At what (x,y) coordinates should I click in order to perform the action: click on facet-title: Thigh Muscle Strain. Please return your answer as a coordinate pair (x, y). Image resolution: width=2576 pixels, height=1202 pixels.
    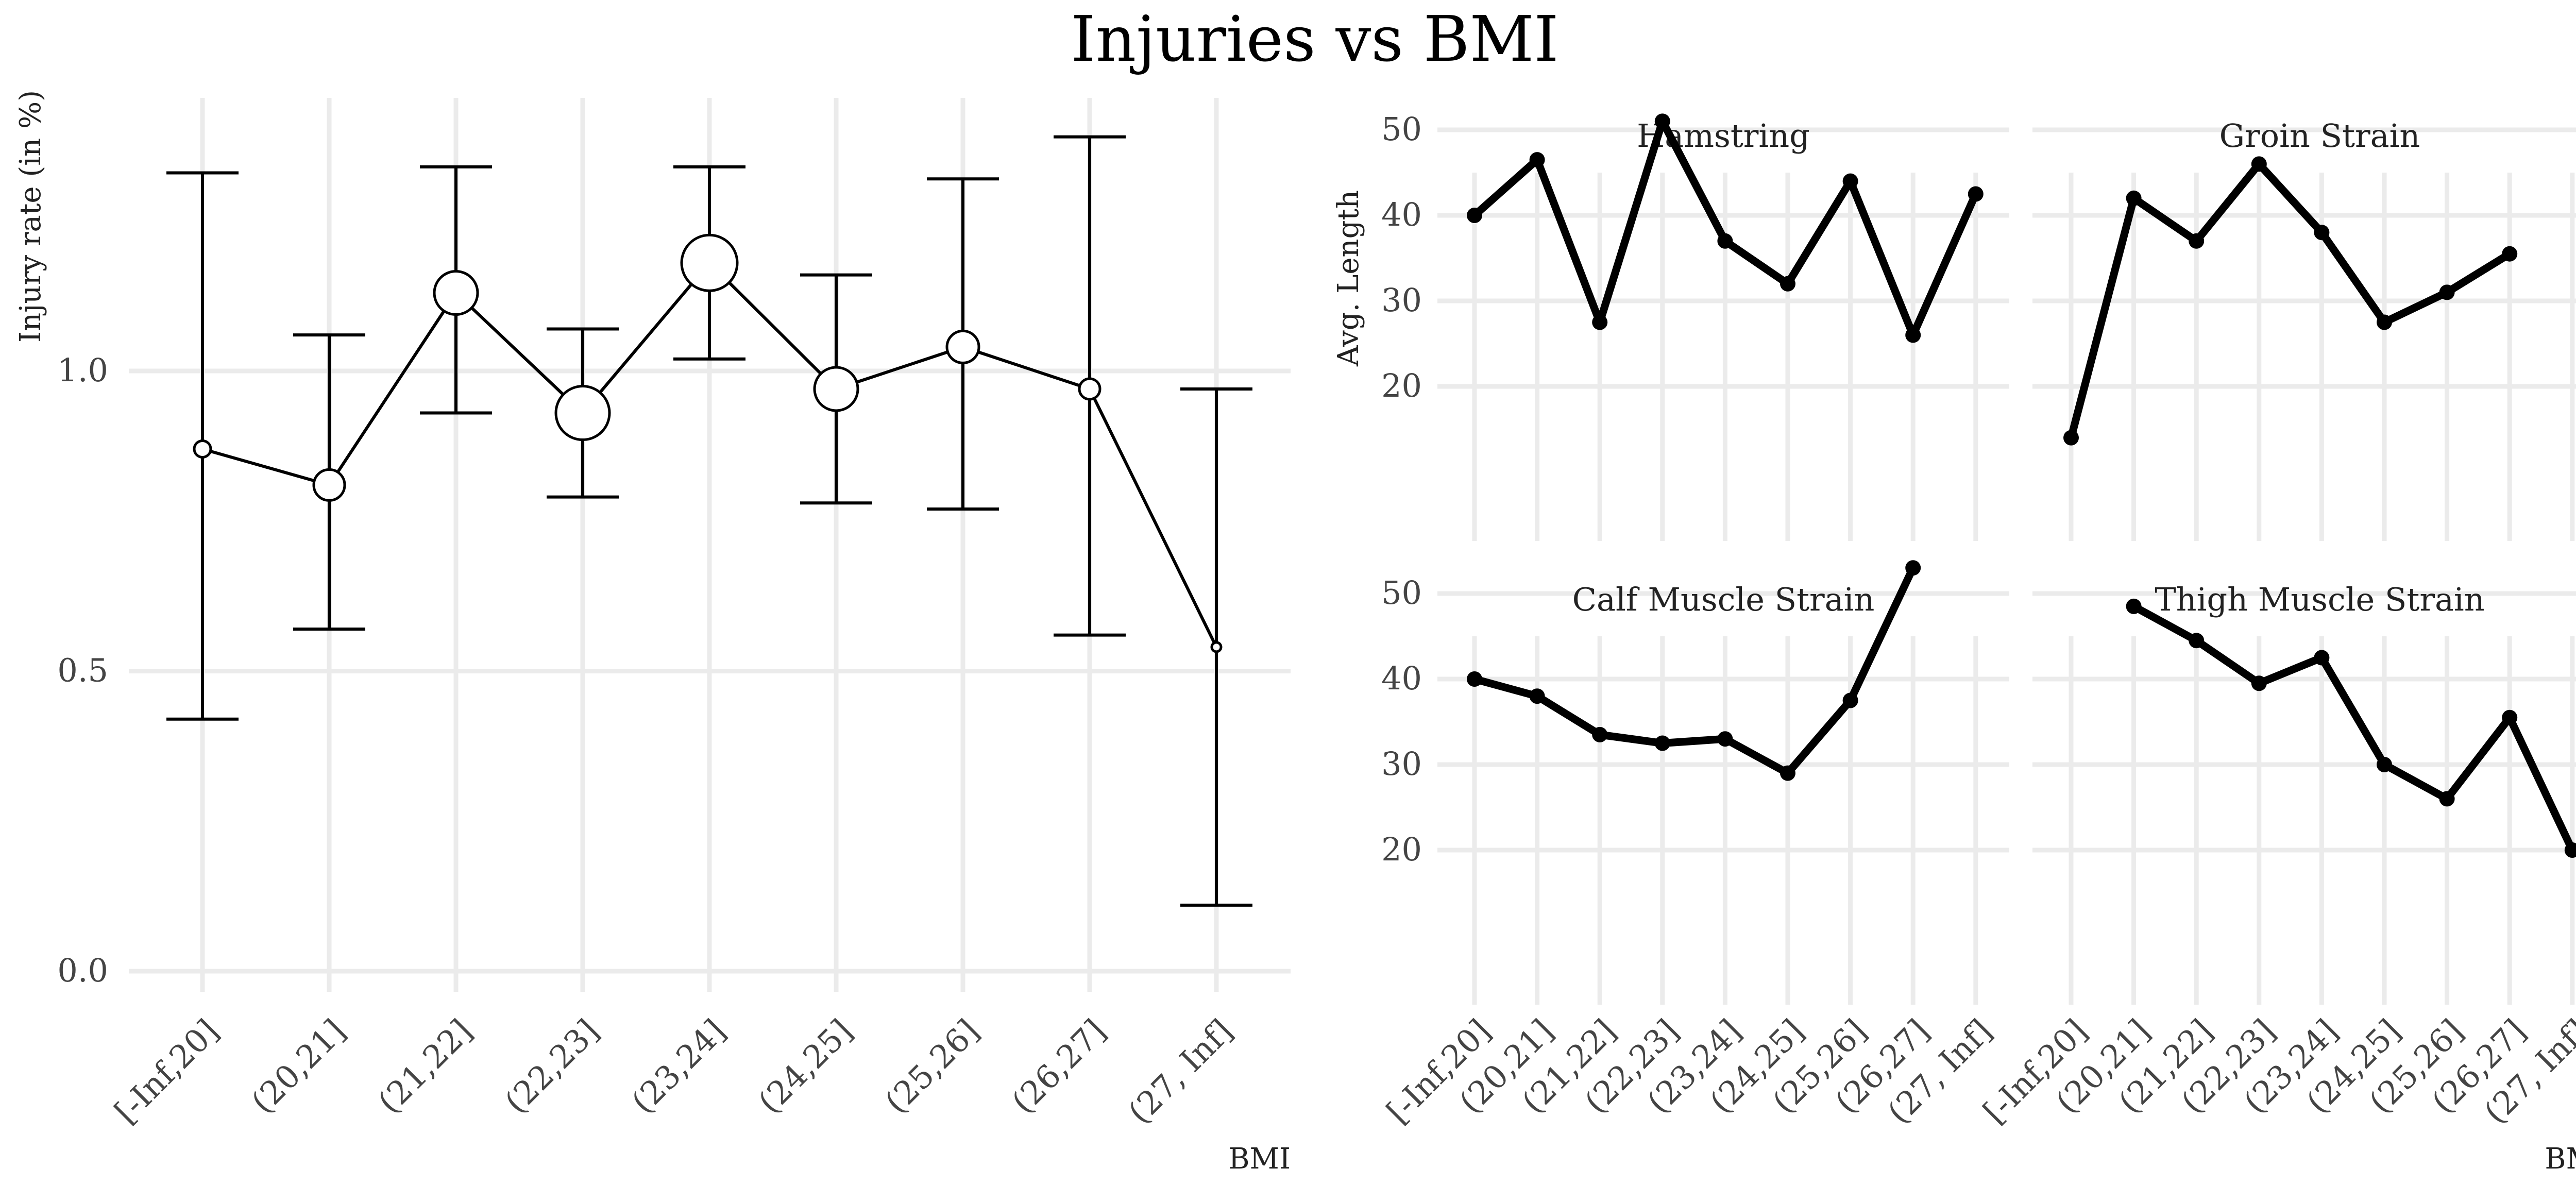
    Looking at the image, I should click on (2319, 599).